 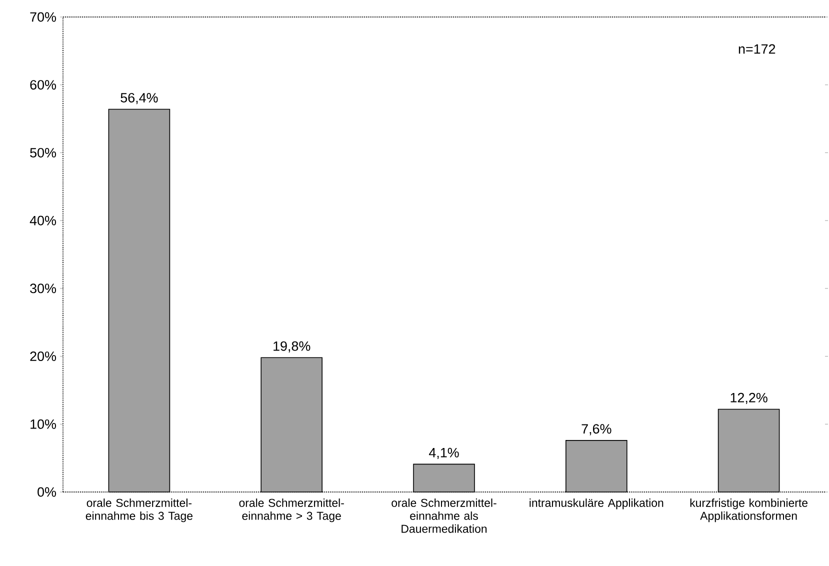 I want to click on data-label: 4,1%, so click(x=443, y=453).